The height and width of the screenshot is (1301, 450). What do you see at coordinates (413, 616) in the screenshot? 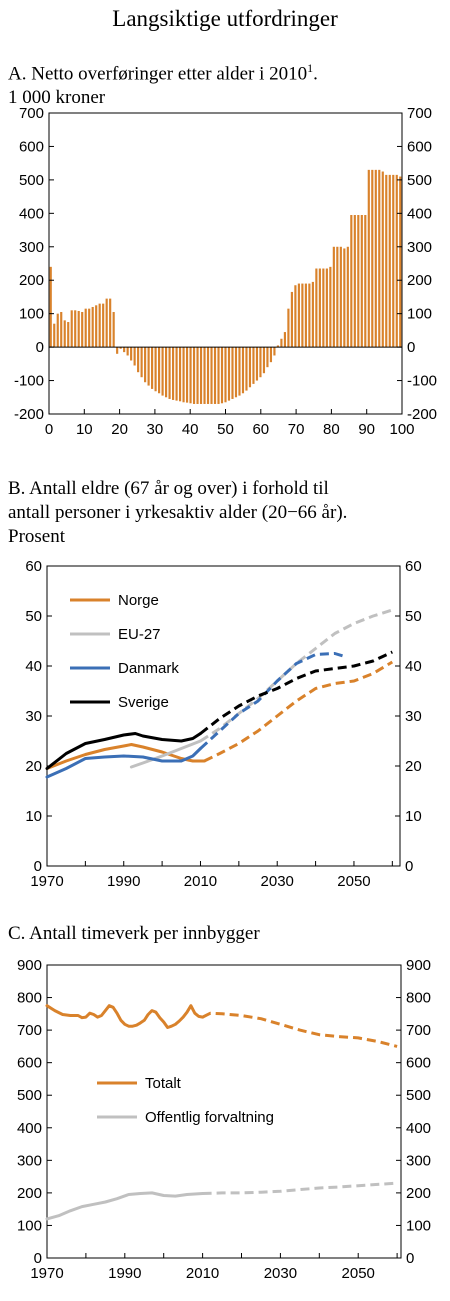
I see `y-tick-label-right: 50` at bounding box center [413, 616].